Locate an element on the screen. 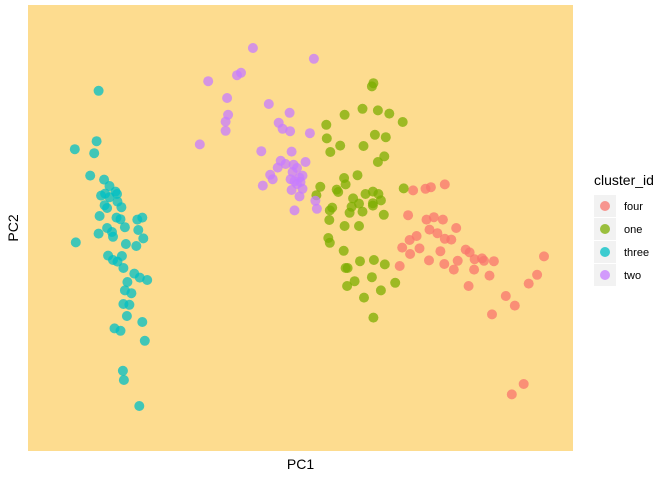 The image size is (672, 480). legend: cluster_id four one three two is located at coordinates (624, 229).